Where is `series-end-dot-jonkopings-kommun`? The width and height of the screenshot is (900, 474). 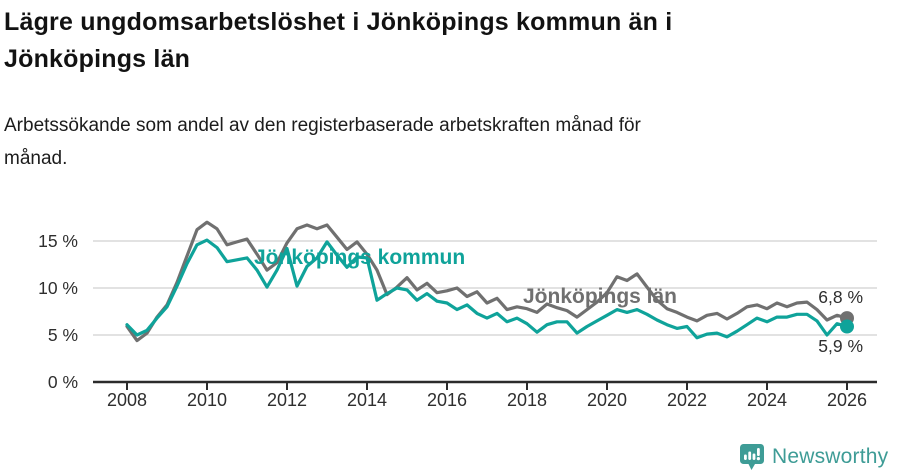 series-end-dot-jonkopings-kommun is located at coordinates (847, 326).